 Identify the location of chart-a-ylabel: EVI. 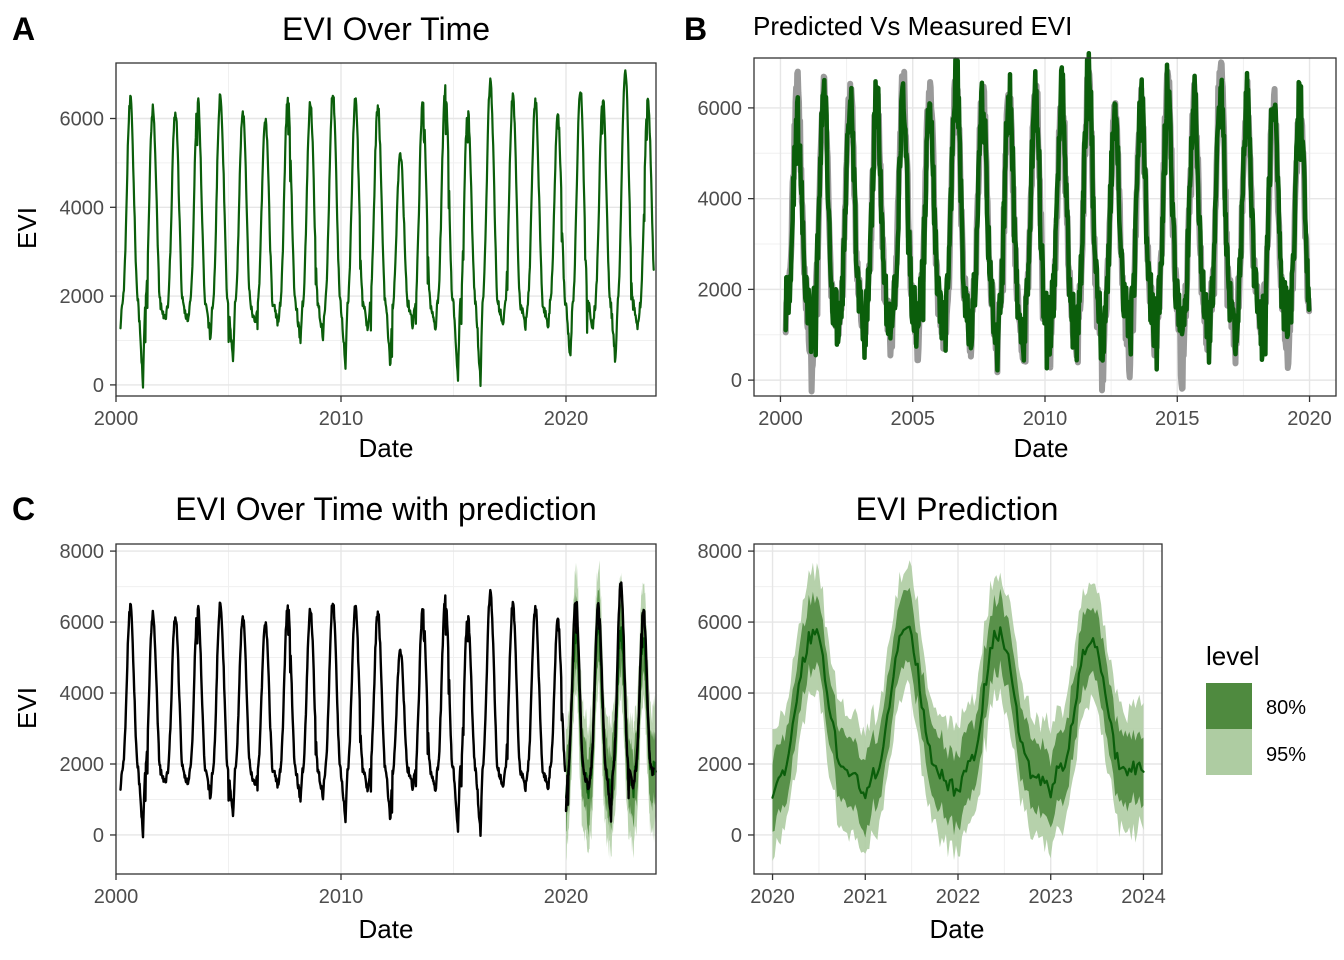
(27, 228).